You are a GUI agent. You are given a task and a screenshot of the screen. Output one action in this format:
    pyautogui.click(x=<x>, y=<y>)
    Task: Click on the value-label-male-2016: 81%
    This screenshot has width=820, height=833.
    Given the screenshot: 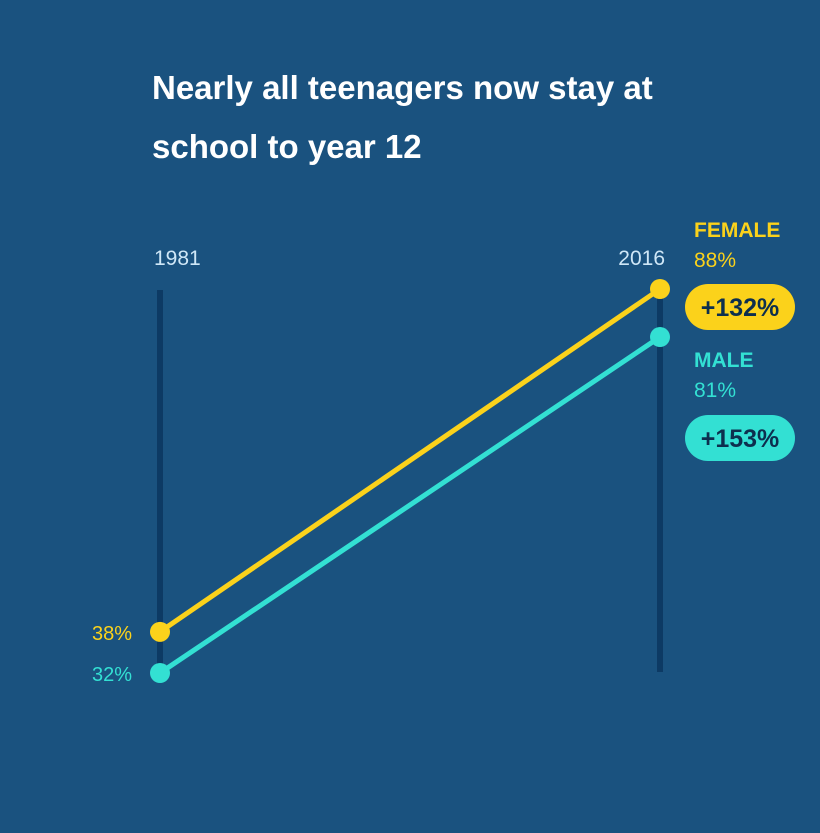 What is the action you would take?
    pyautogui.click(x=715, y=390)
    